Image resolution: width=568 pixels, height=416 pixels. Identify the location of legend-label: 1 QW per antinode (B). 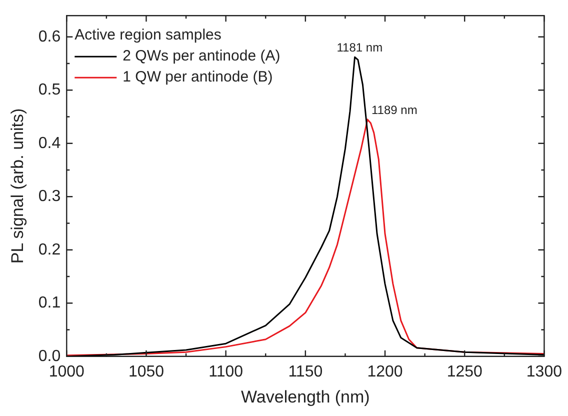
(197, 77).